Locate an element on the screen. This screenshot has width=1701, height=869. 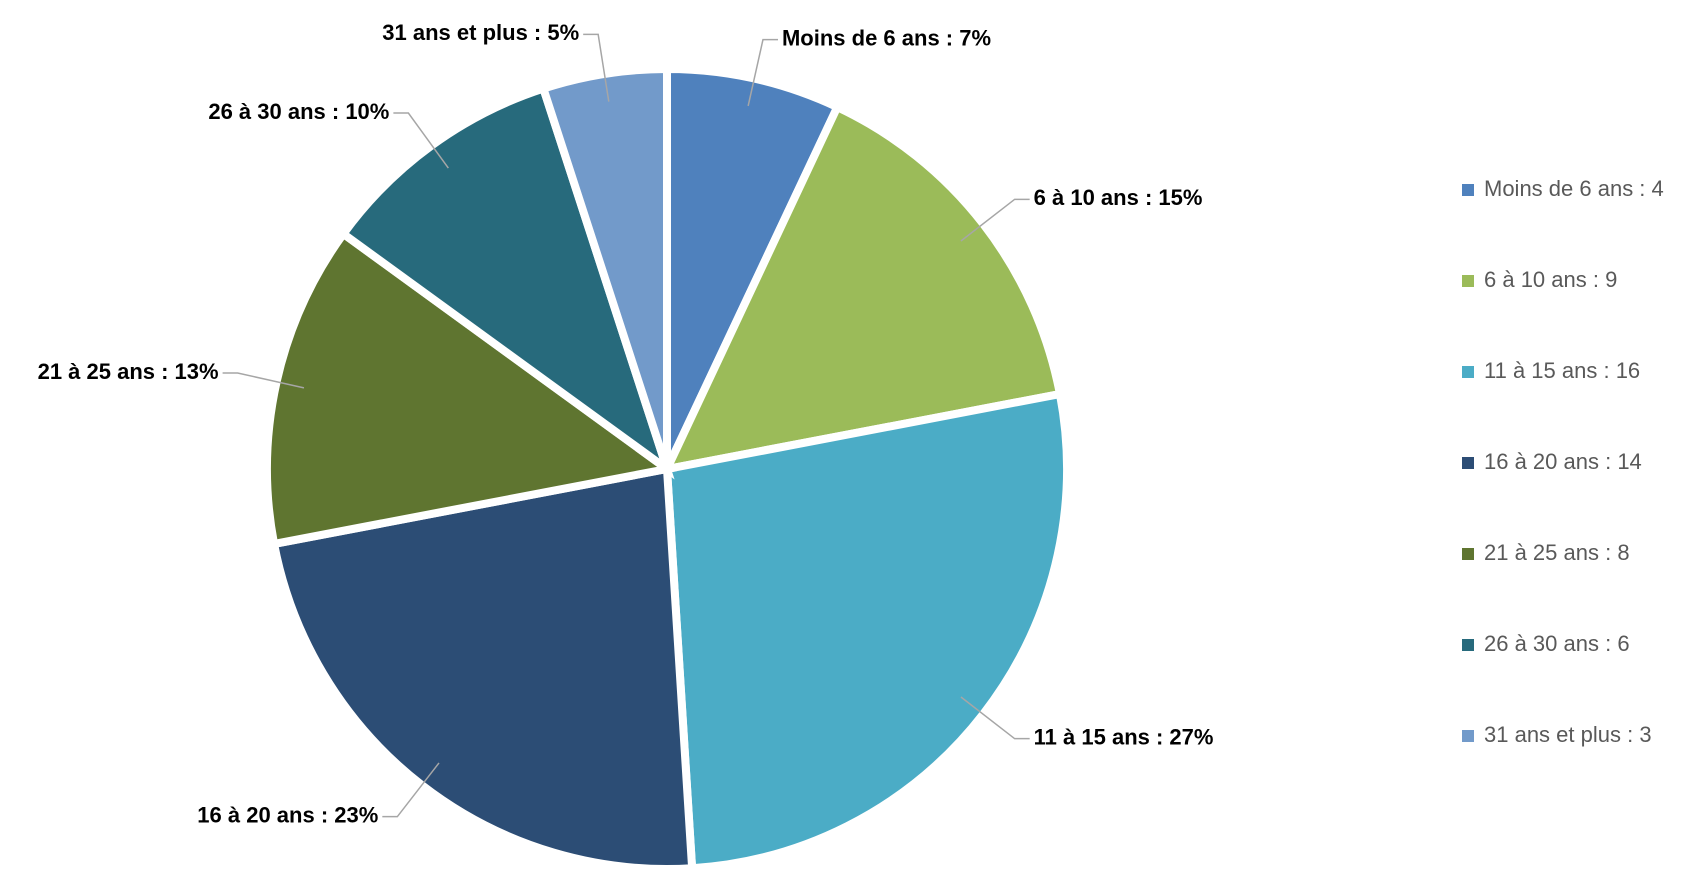
legend-label: 21 à 25 ans : 8 is located at coordinates (1557, 552).